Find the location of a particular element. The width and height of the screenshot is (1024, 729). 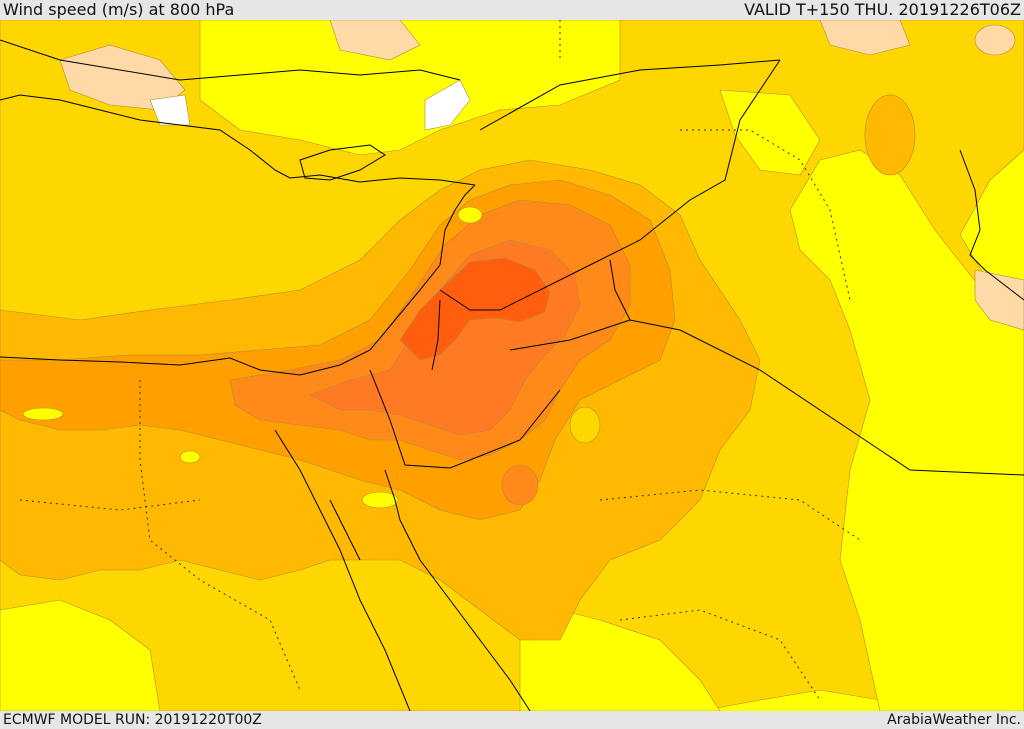

field-yellow-mid is located at coordinates (770, 132).